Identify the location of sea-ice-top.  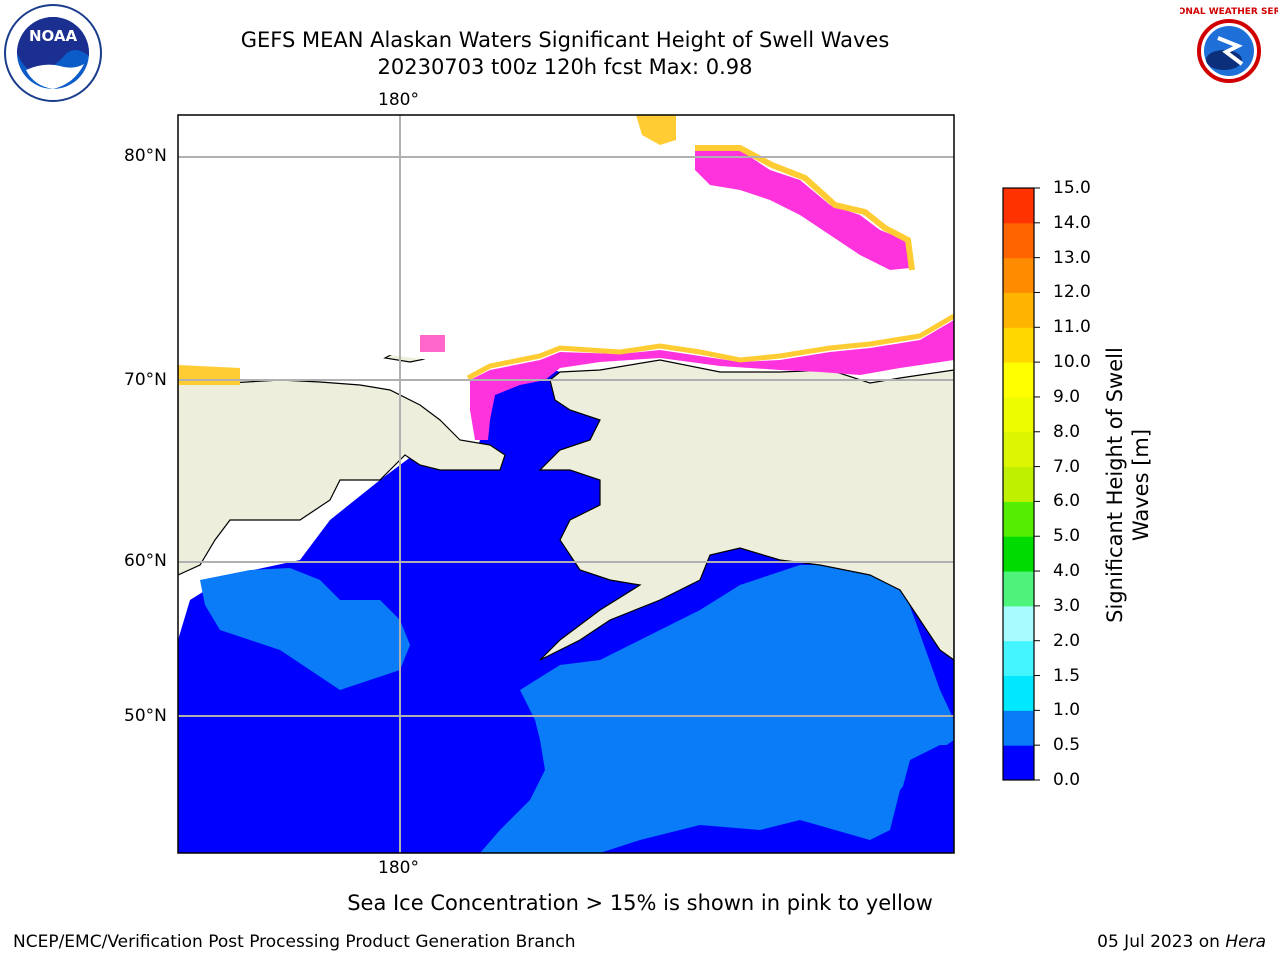
(656, 130).